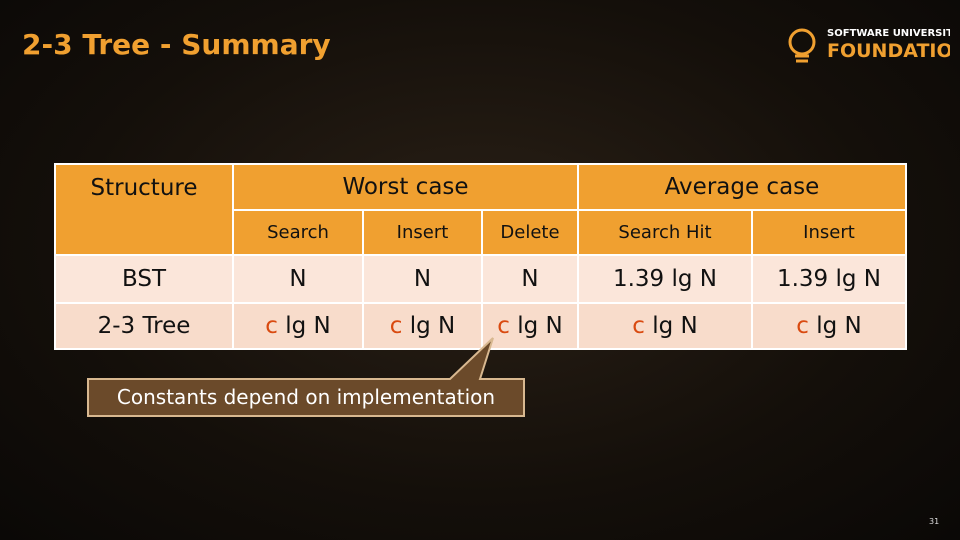 The width and height of the screenshot is (960, 540). What do you see at coordinates (665, 232) in the screenshot?
I see `subheader-cell: Search Hit` at bounding box center [665, 232].